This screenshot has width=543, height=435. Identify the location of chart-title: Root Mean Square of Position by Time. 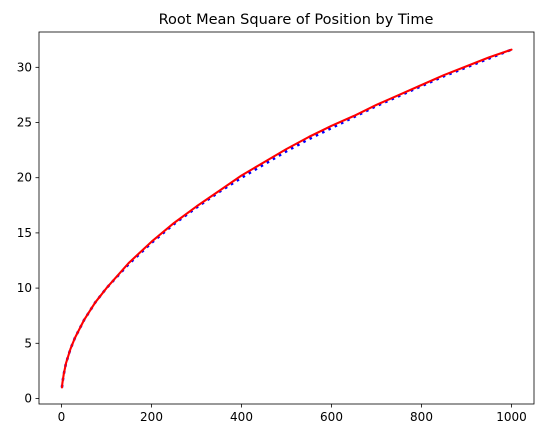
(296, 20).